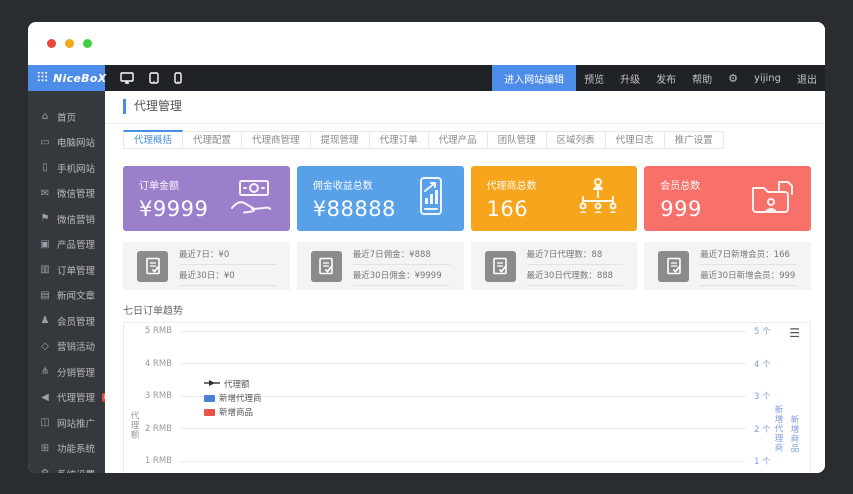 The image size is (853, 494). What do you see at coordinates (66, 321) in the screenshot?
I see `sidebar-item: ♟ 会员管理` at bounding box center [66, 321].